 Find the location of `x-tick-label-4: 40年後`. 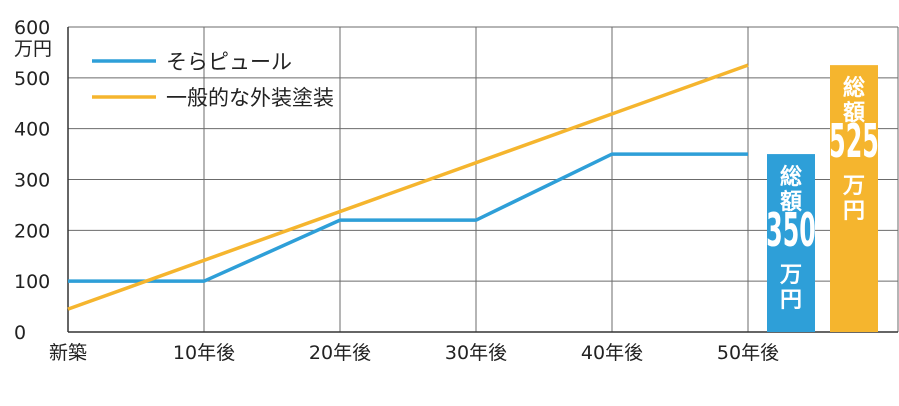

x-tick-label-4: 40年後 is located at coordinates (612, 353).